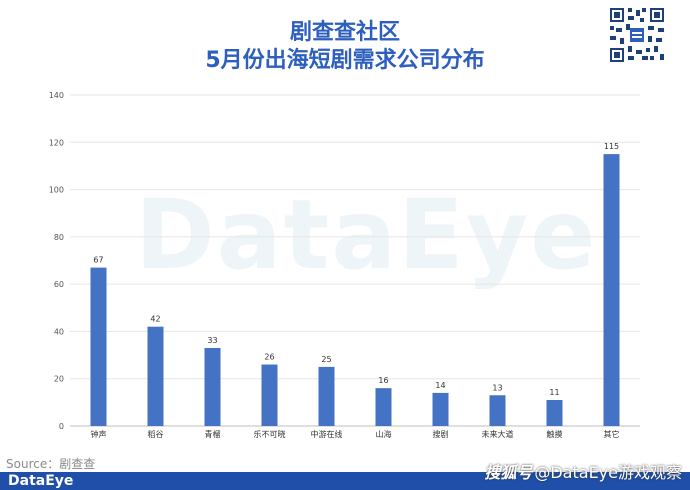 This screenshot has width=690, height=490. I want to click on y-tick-label: 40, so click(59, 331).